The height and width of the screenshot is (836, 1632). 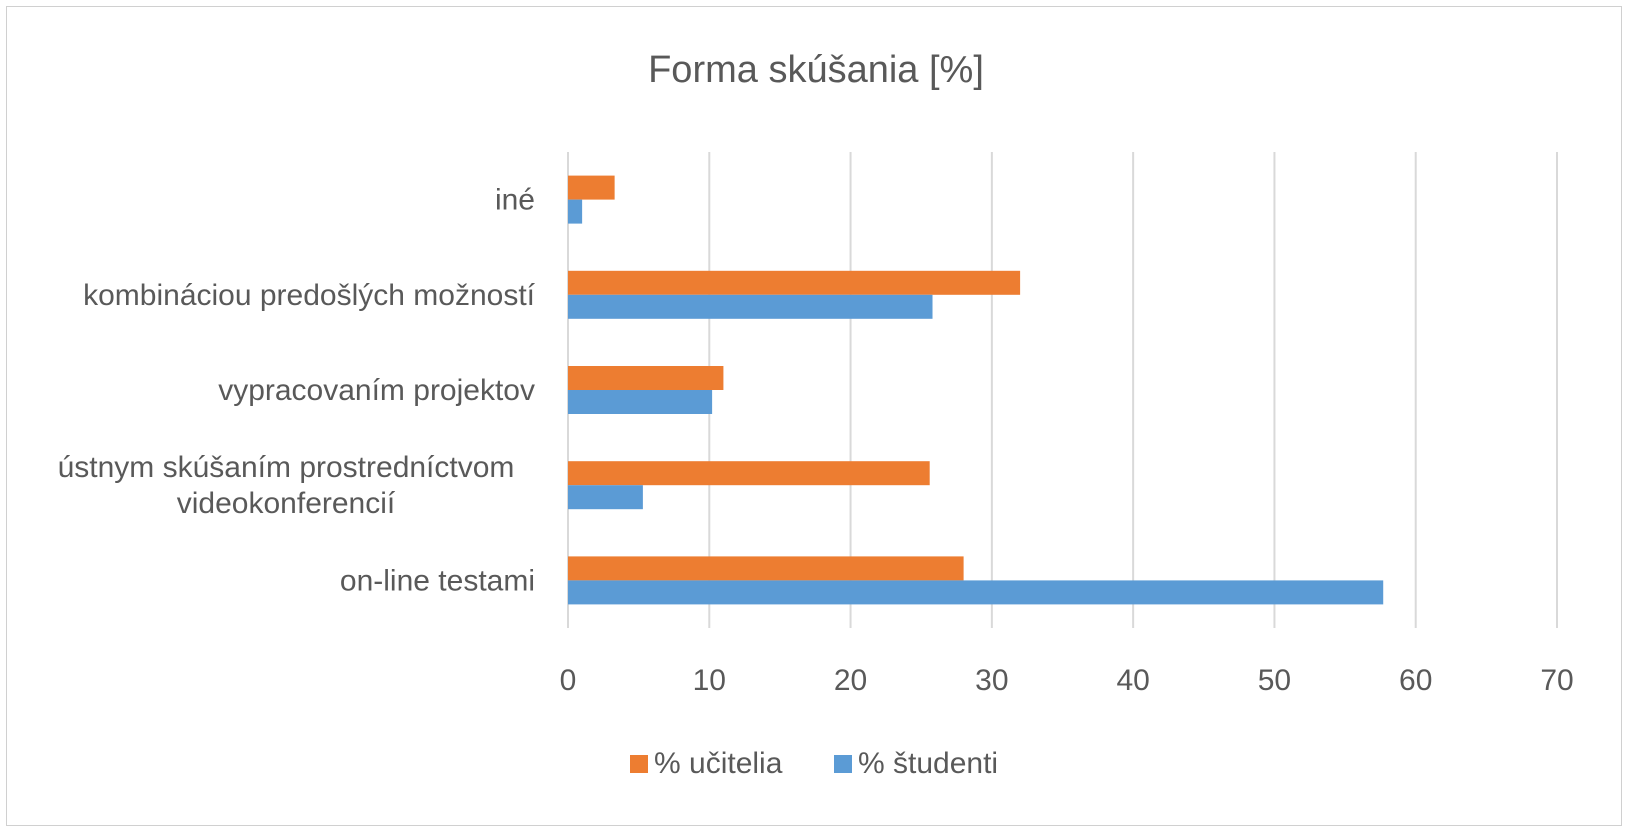 What do you see at coordinates (286, 503) in the screenshot?
I see `category-label: videokonferencií` at bounding box center [286, 503].